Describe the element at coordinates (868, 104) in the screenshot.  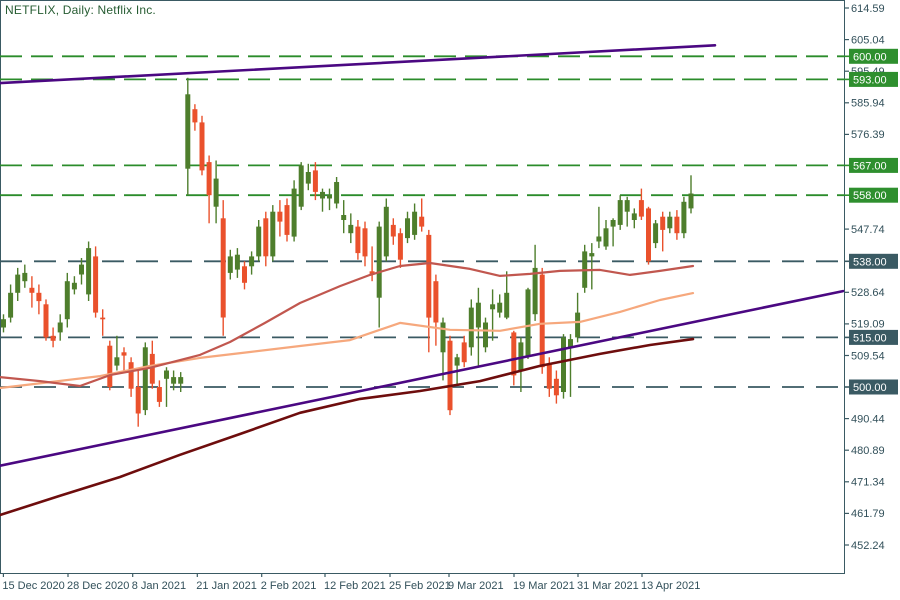
I see `price-tick-label: 585.94` at that location.